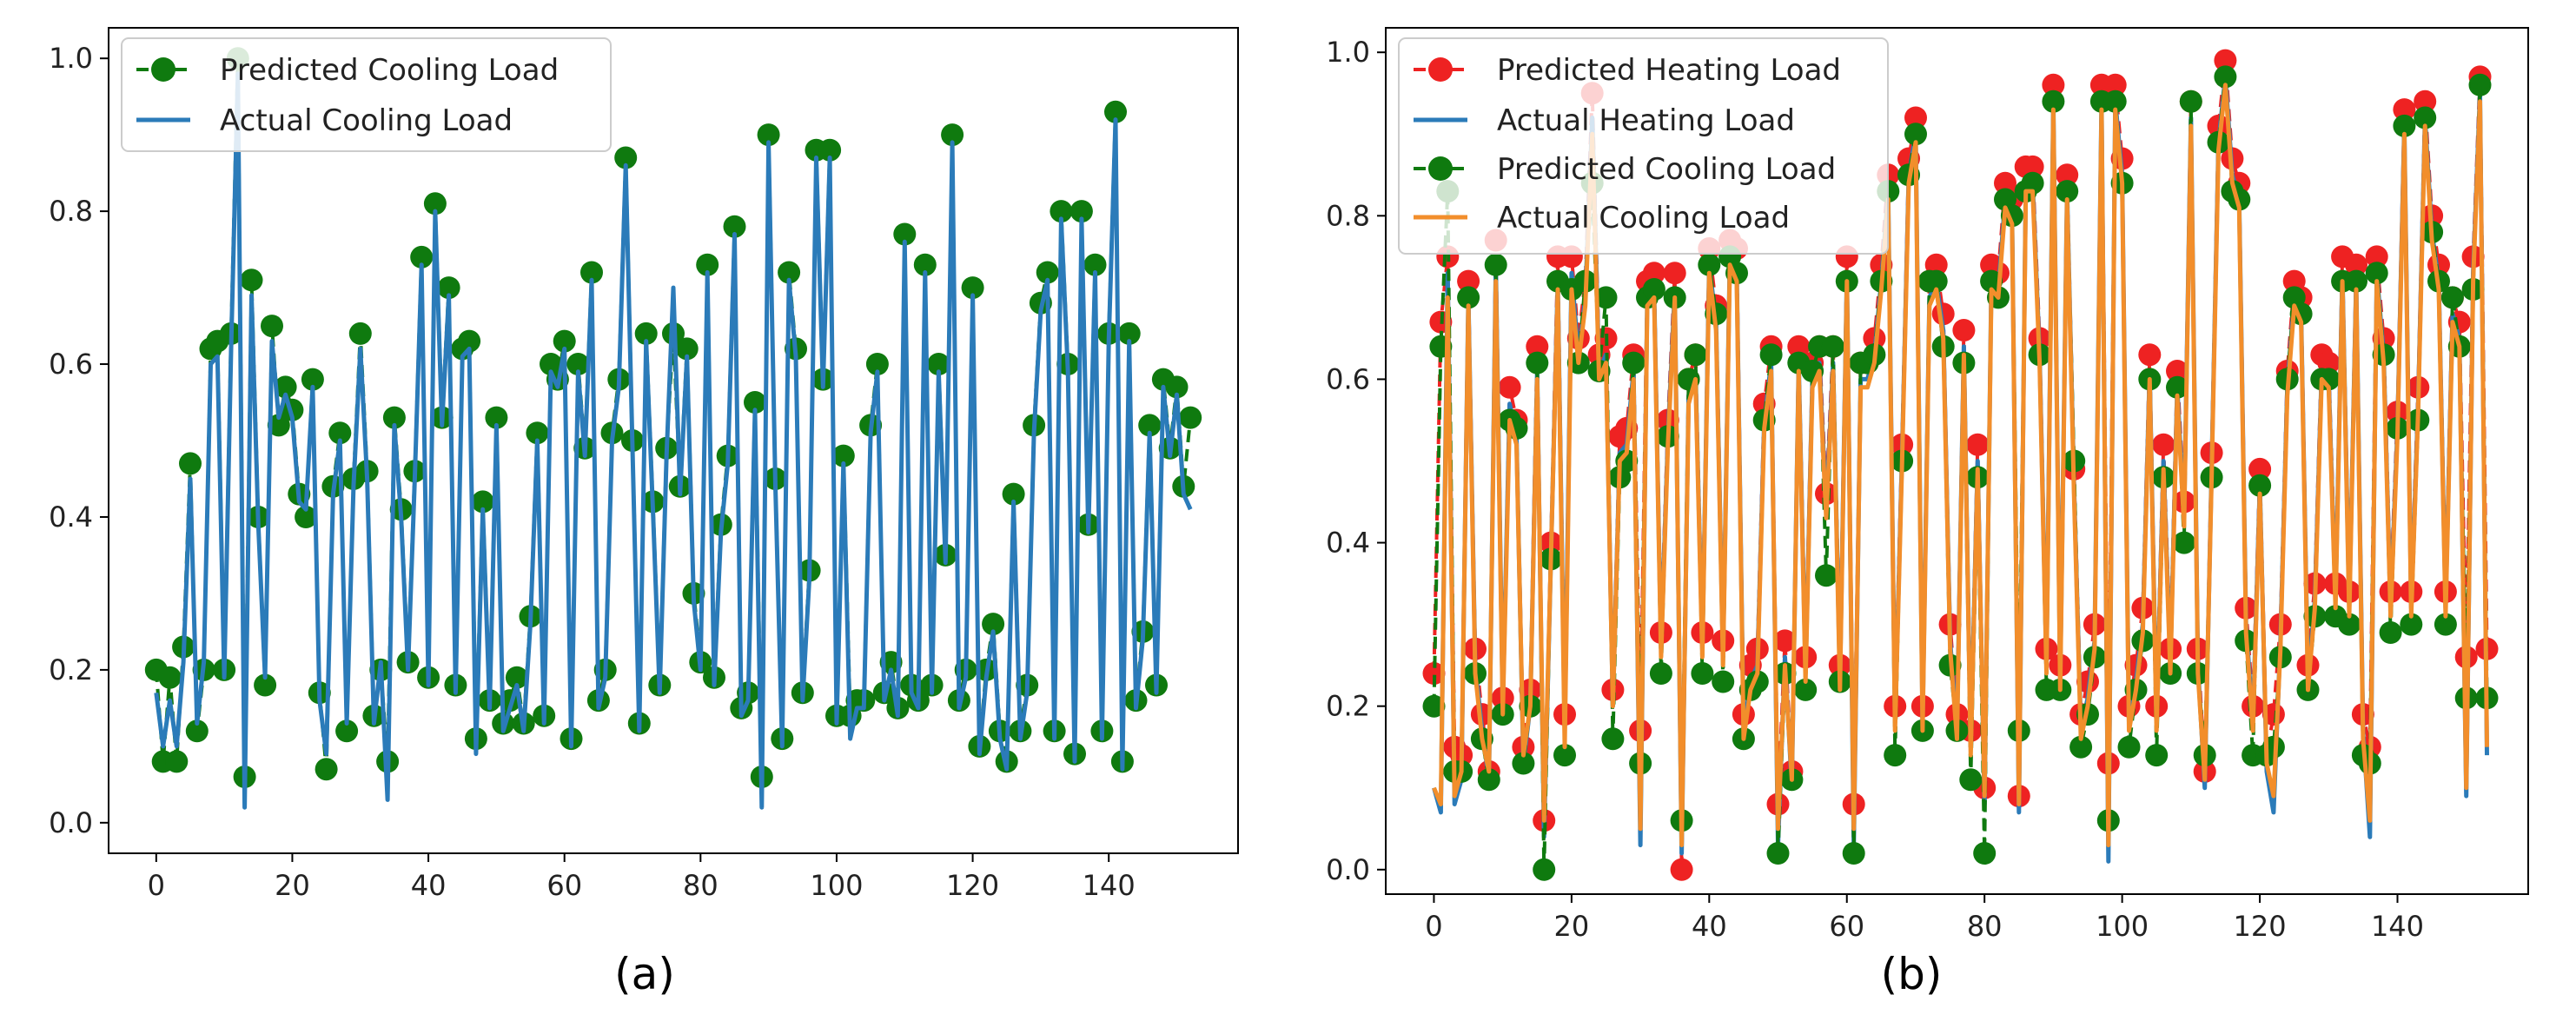  What do you see at coordinates (1643, 218) in the screenshot?
I see `legend-label-actual-cooling-b: Actual Cooling Load` at bounding box center [1643, 218].